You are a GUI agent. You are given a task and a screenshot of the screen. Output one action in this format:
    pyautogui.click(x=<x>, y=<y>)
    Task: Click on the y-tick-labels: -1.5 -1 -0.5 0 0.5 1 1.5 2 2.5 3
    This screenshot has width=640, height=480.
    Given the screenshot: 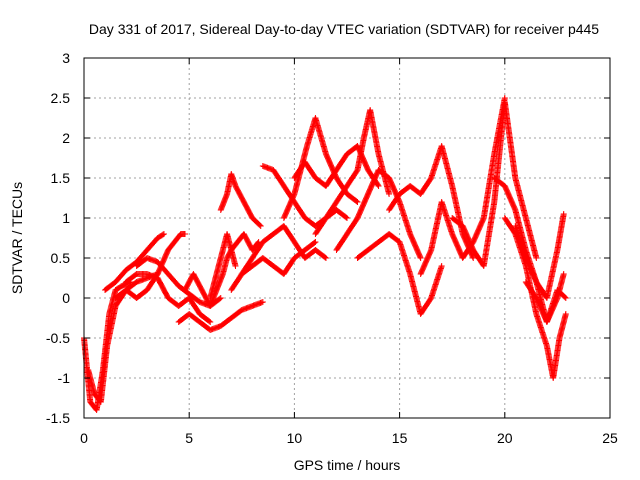 What is the action you would take?
    pyautogui.click(x=58, y=238)
    